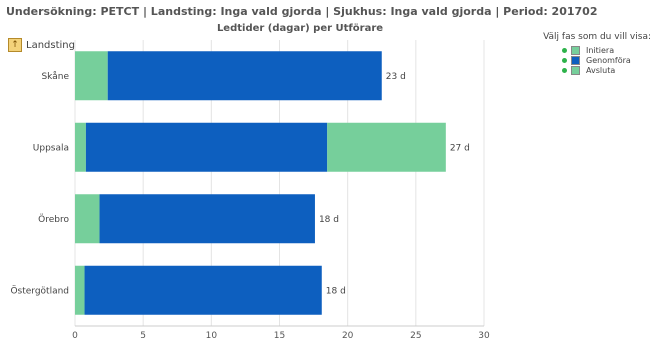  I want to click on x-tick-label: 10, so click(212, 335).